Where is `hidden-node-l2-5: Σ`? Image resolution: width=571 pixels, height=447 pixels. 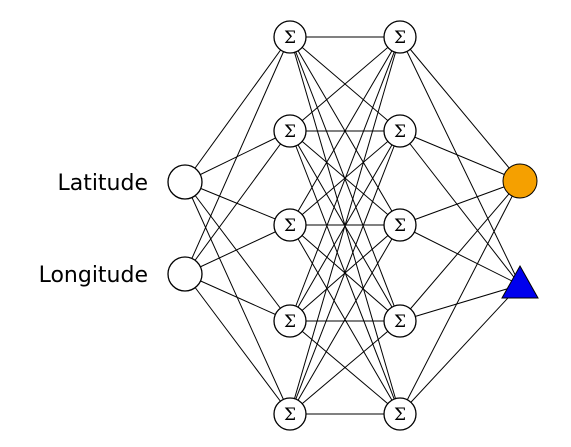 hidden-node-l2-5: Σ is located at coordinates (400, 414).